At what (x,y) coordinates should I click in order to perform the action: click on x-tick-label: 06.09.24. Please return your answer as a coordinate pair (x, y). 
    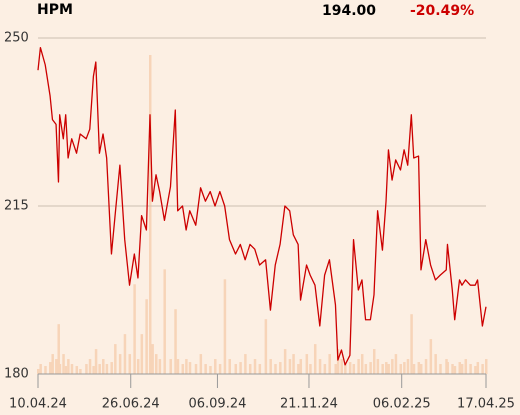
    Looking at the image, I should click on (217, 404).